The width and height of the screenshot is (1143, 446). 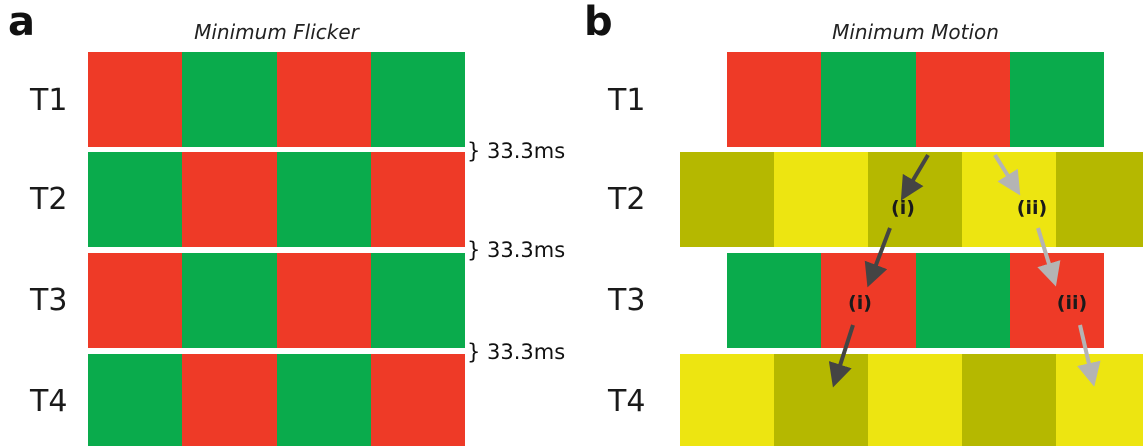 I want to click on panel-b-strip-t1, so click(x=915, y=99).